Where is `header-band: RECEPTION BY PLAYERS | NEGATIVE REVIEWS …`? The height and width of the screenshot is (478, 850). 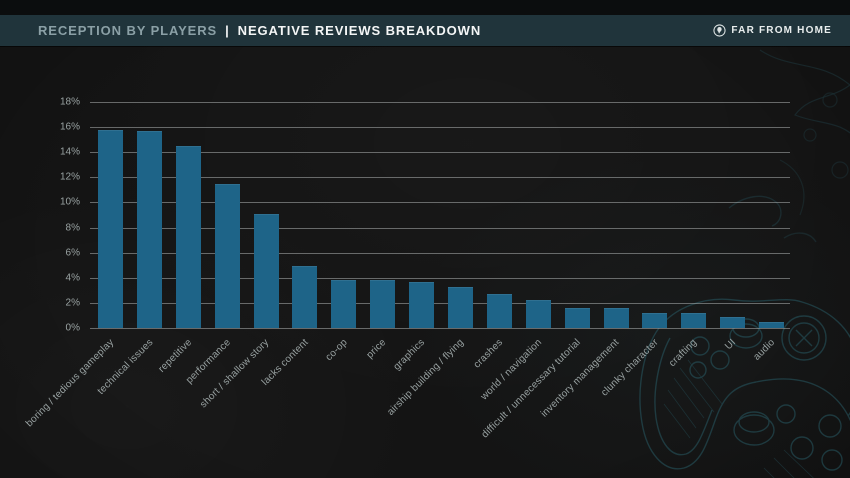 header-band: RECEPTION BY PLAYERS | NEGATIVE REVIEWS … is located at coordinates (425, 30).